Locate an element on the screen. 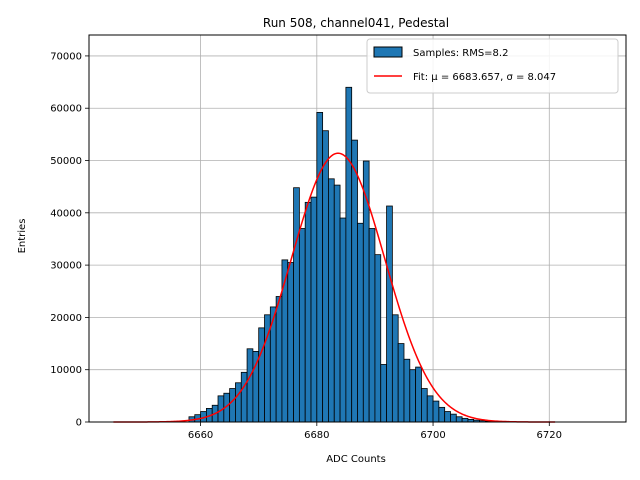  y-tick-label: 40000 is located at coordinates (66, 213).